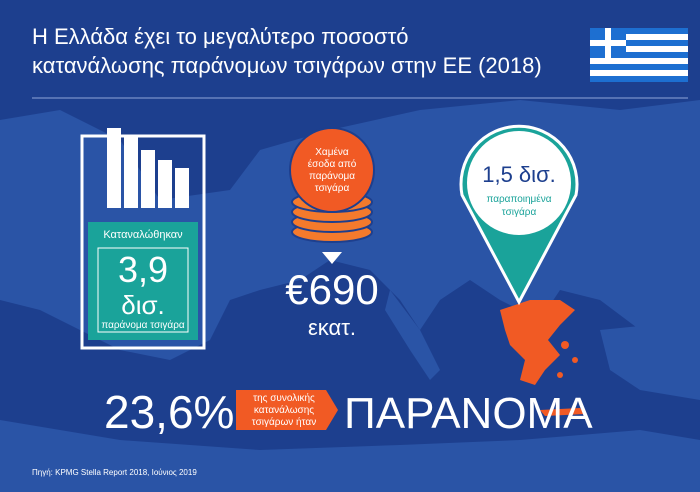  I want to click on title-line: Η Ελλάδα έχει το μεγαλύτερο ποσοστό, so click(220, 36).